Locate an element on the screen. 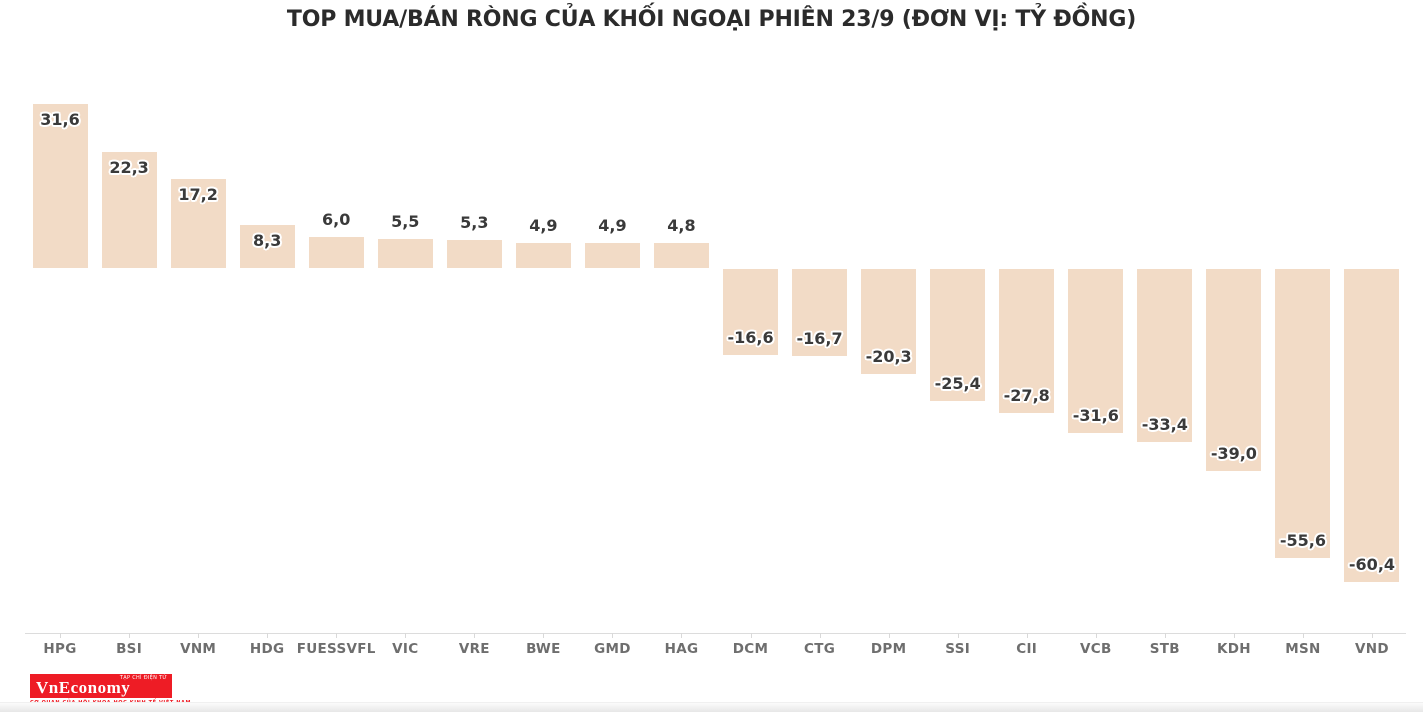 This screenshot has width=1423, height=712. value-label-hpg: 31,6 is located at coordinates (60, 119).